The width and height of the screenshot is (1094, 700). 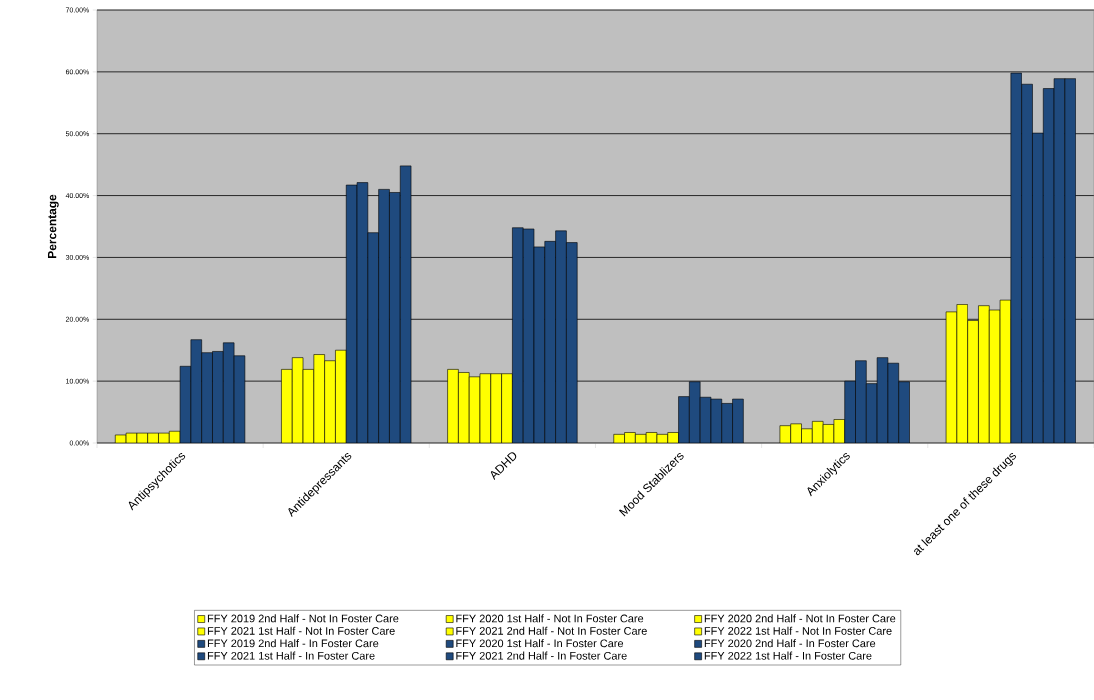 I want to click on legend-label: FFY 2022 1st Half - In Foster Care, so click(x=788, y=655).